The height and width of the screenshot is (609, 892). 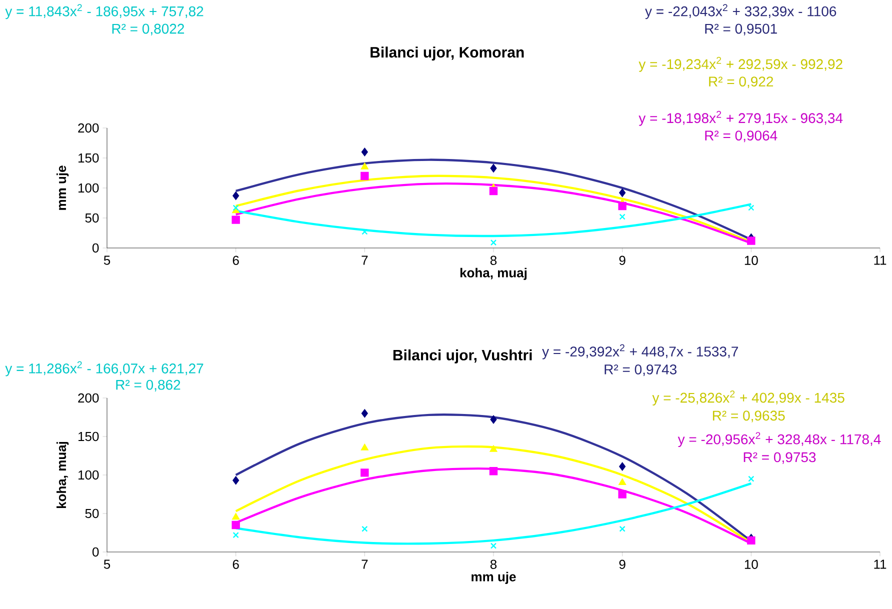 What do you see at coordinates (462, 356) in the screenshot?
I see `chart-title: Bilanci ujor, Vushtri` at bounding box center [462, 356].